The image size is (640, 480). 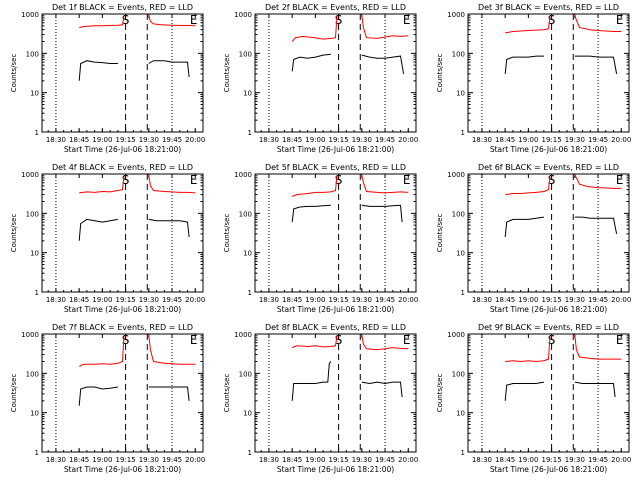 What do you see at coordinates (335, 327) in the screenshot?
I see `chart-title: Det 8f BLACK = Events, RED = LLD` at bounding box center [335, 327].